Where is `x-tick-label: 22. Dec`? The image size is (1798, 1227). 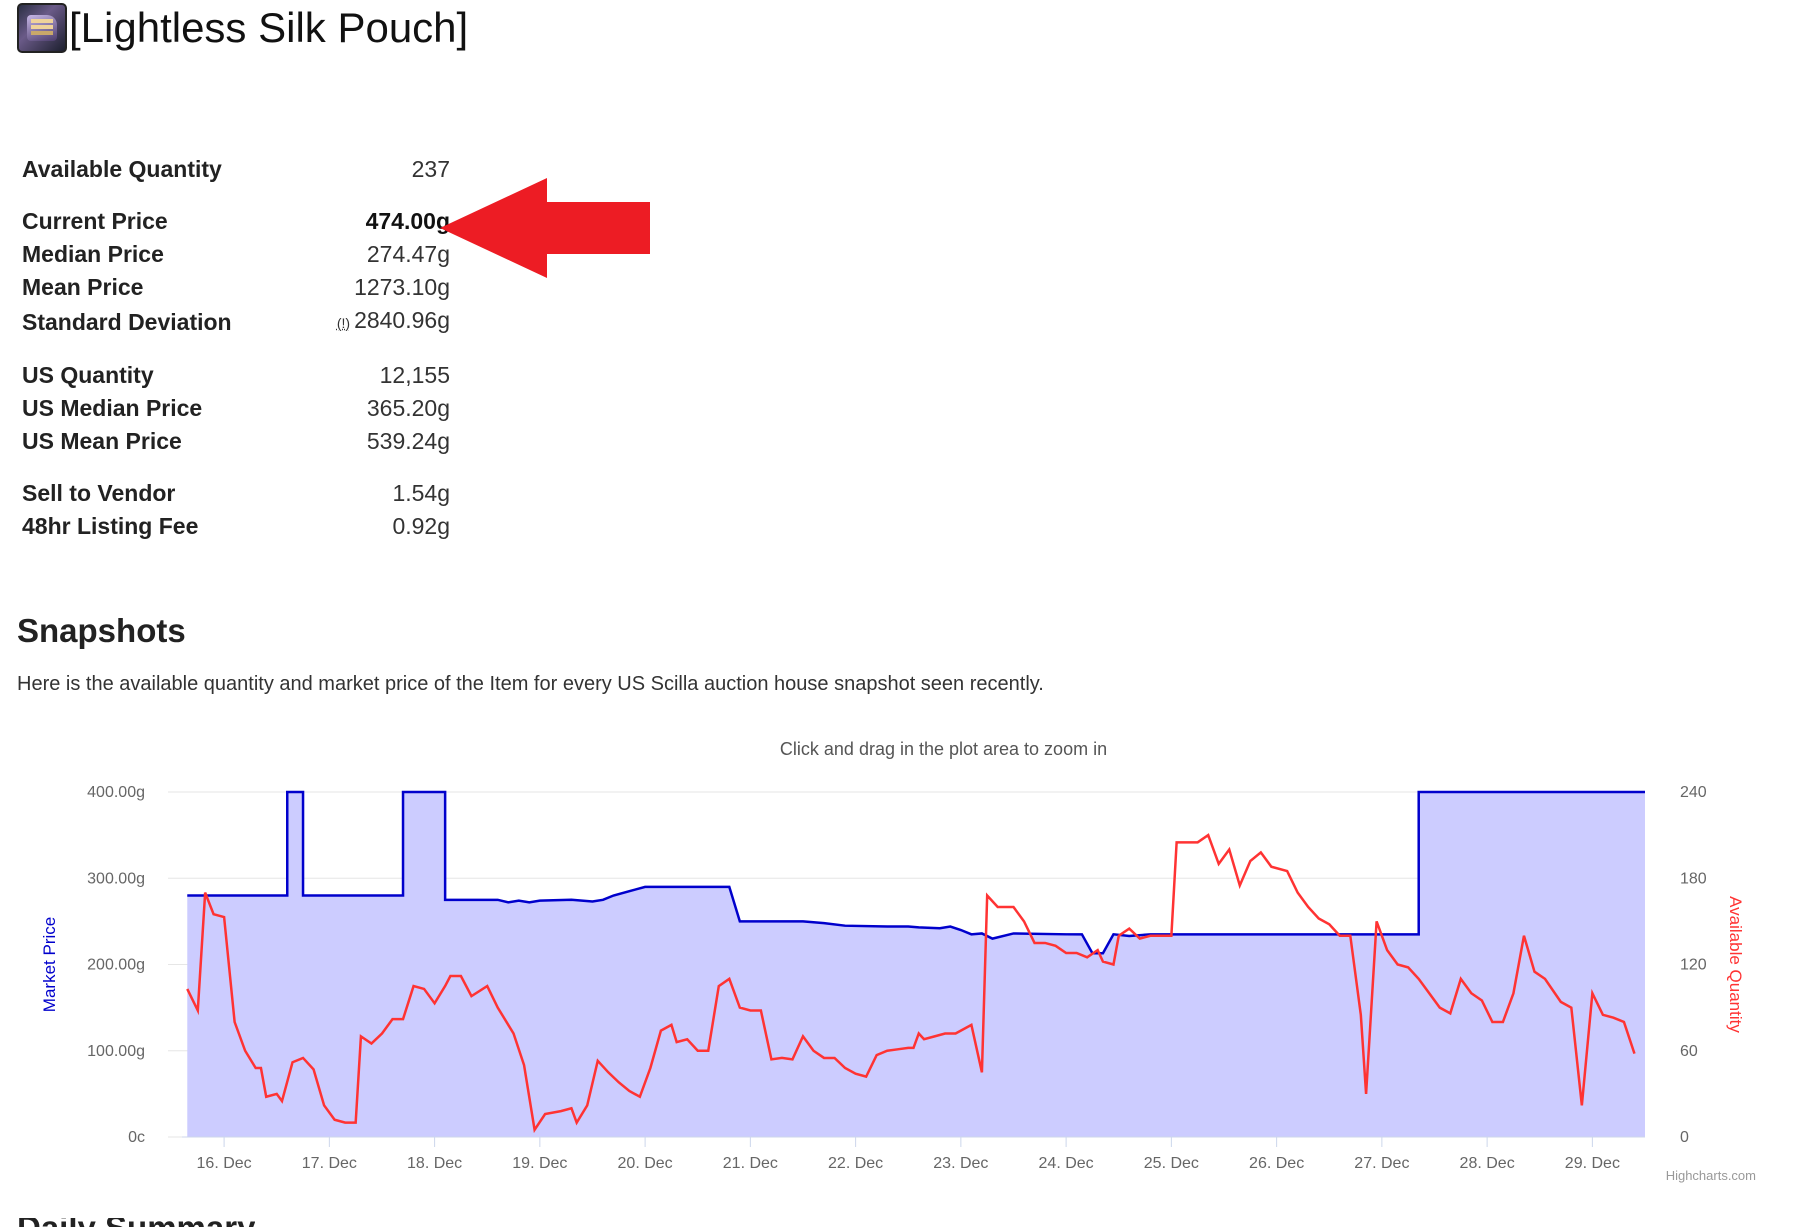 x-tick-label: 22. Dec is located at coordinates (855, 1163).